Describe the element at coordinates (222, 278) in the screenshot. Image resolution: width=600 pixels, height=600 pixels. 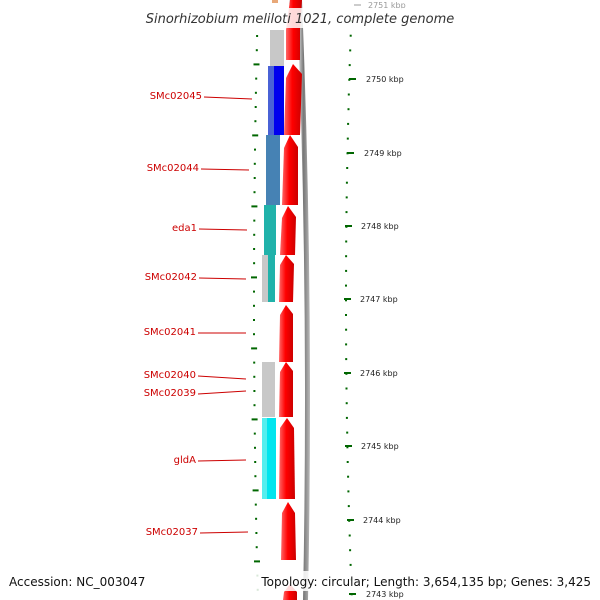
I see `leader-smc02042` at that location.